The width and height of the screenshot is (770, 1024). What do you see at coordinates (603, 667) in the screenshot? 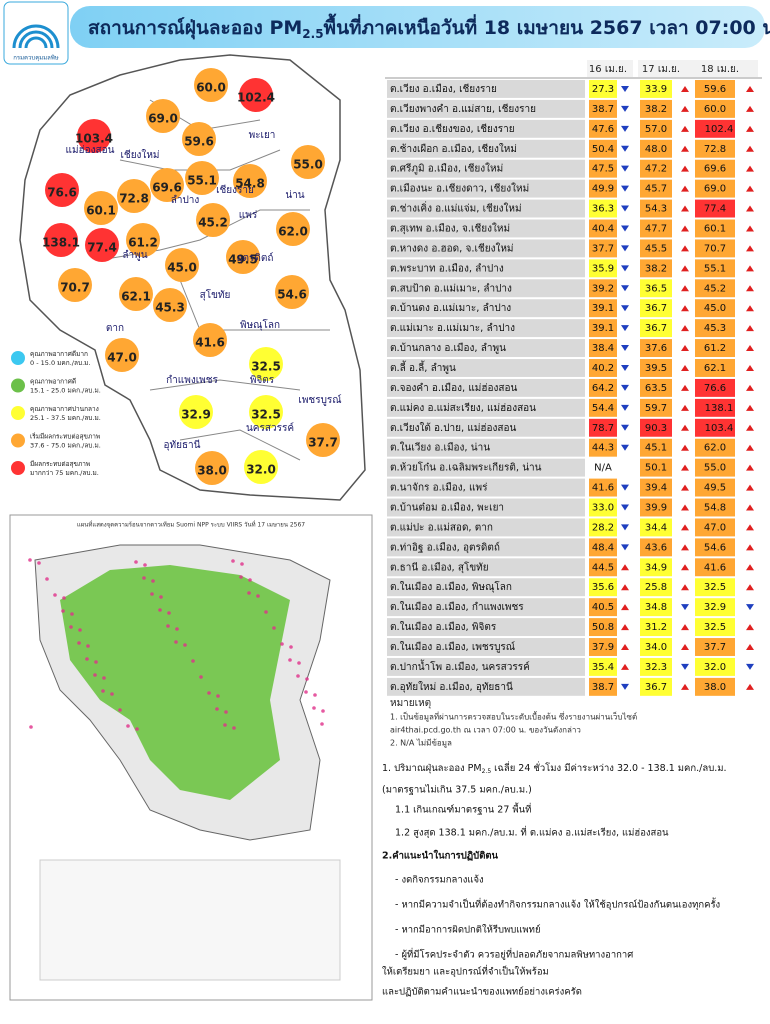
I see `value-text: 35.4` at bounding box center [603, 667].